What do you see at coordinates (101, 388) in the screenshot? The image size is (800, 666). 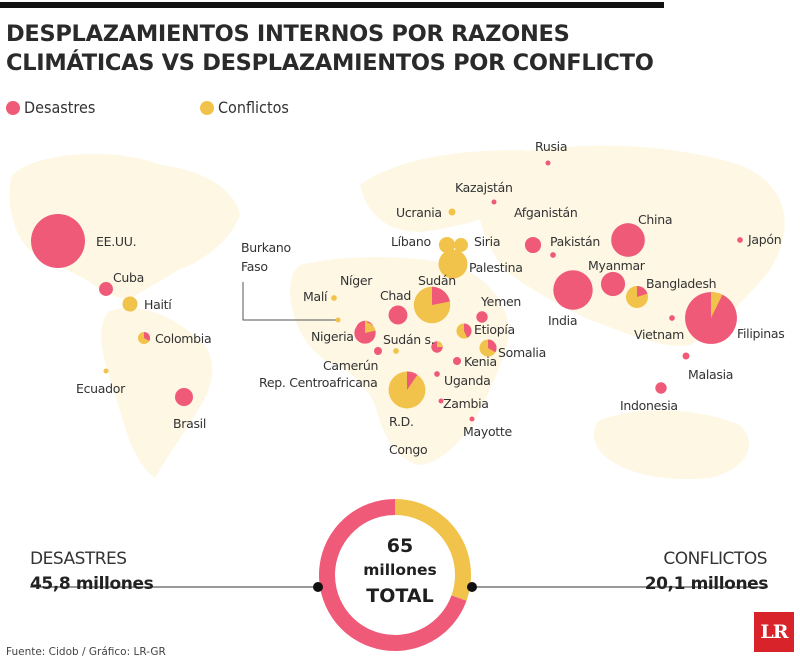 I see `label-ecuador: Ecuador` at bounding box center [101, 388].